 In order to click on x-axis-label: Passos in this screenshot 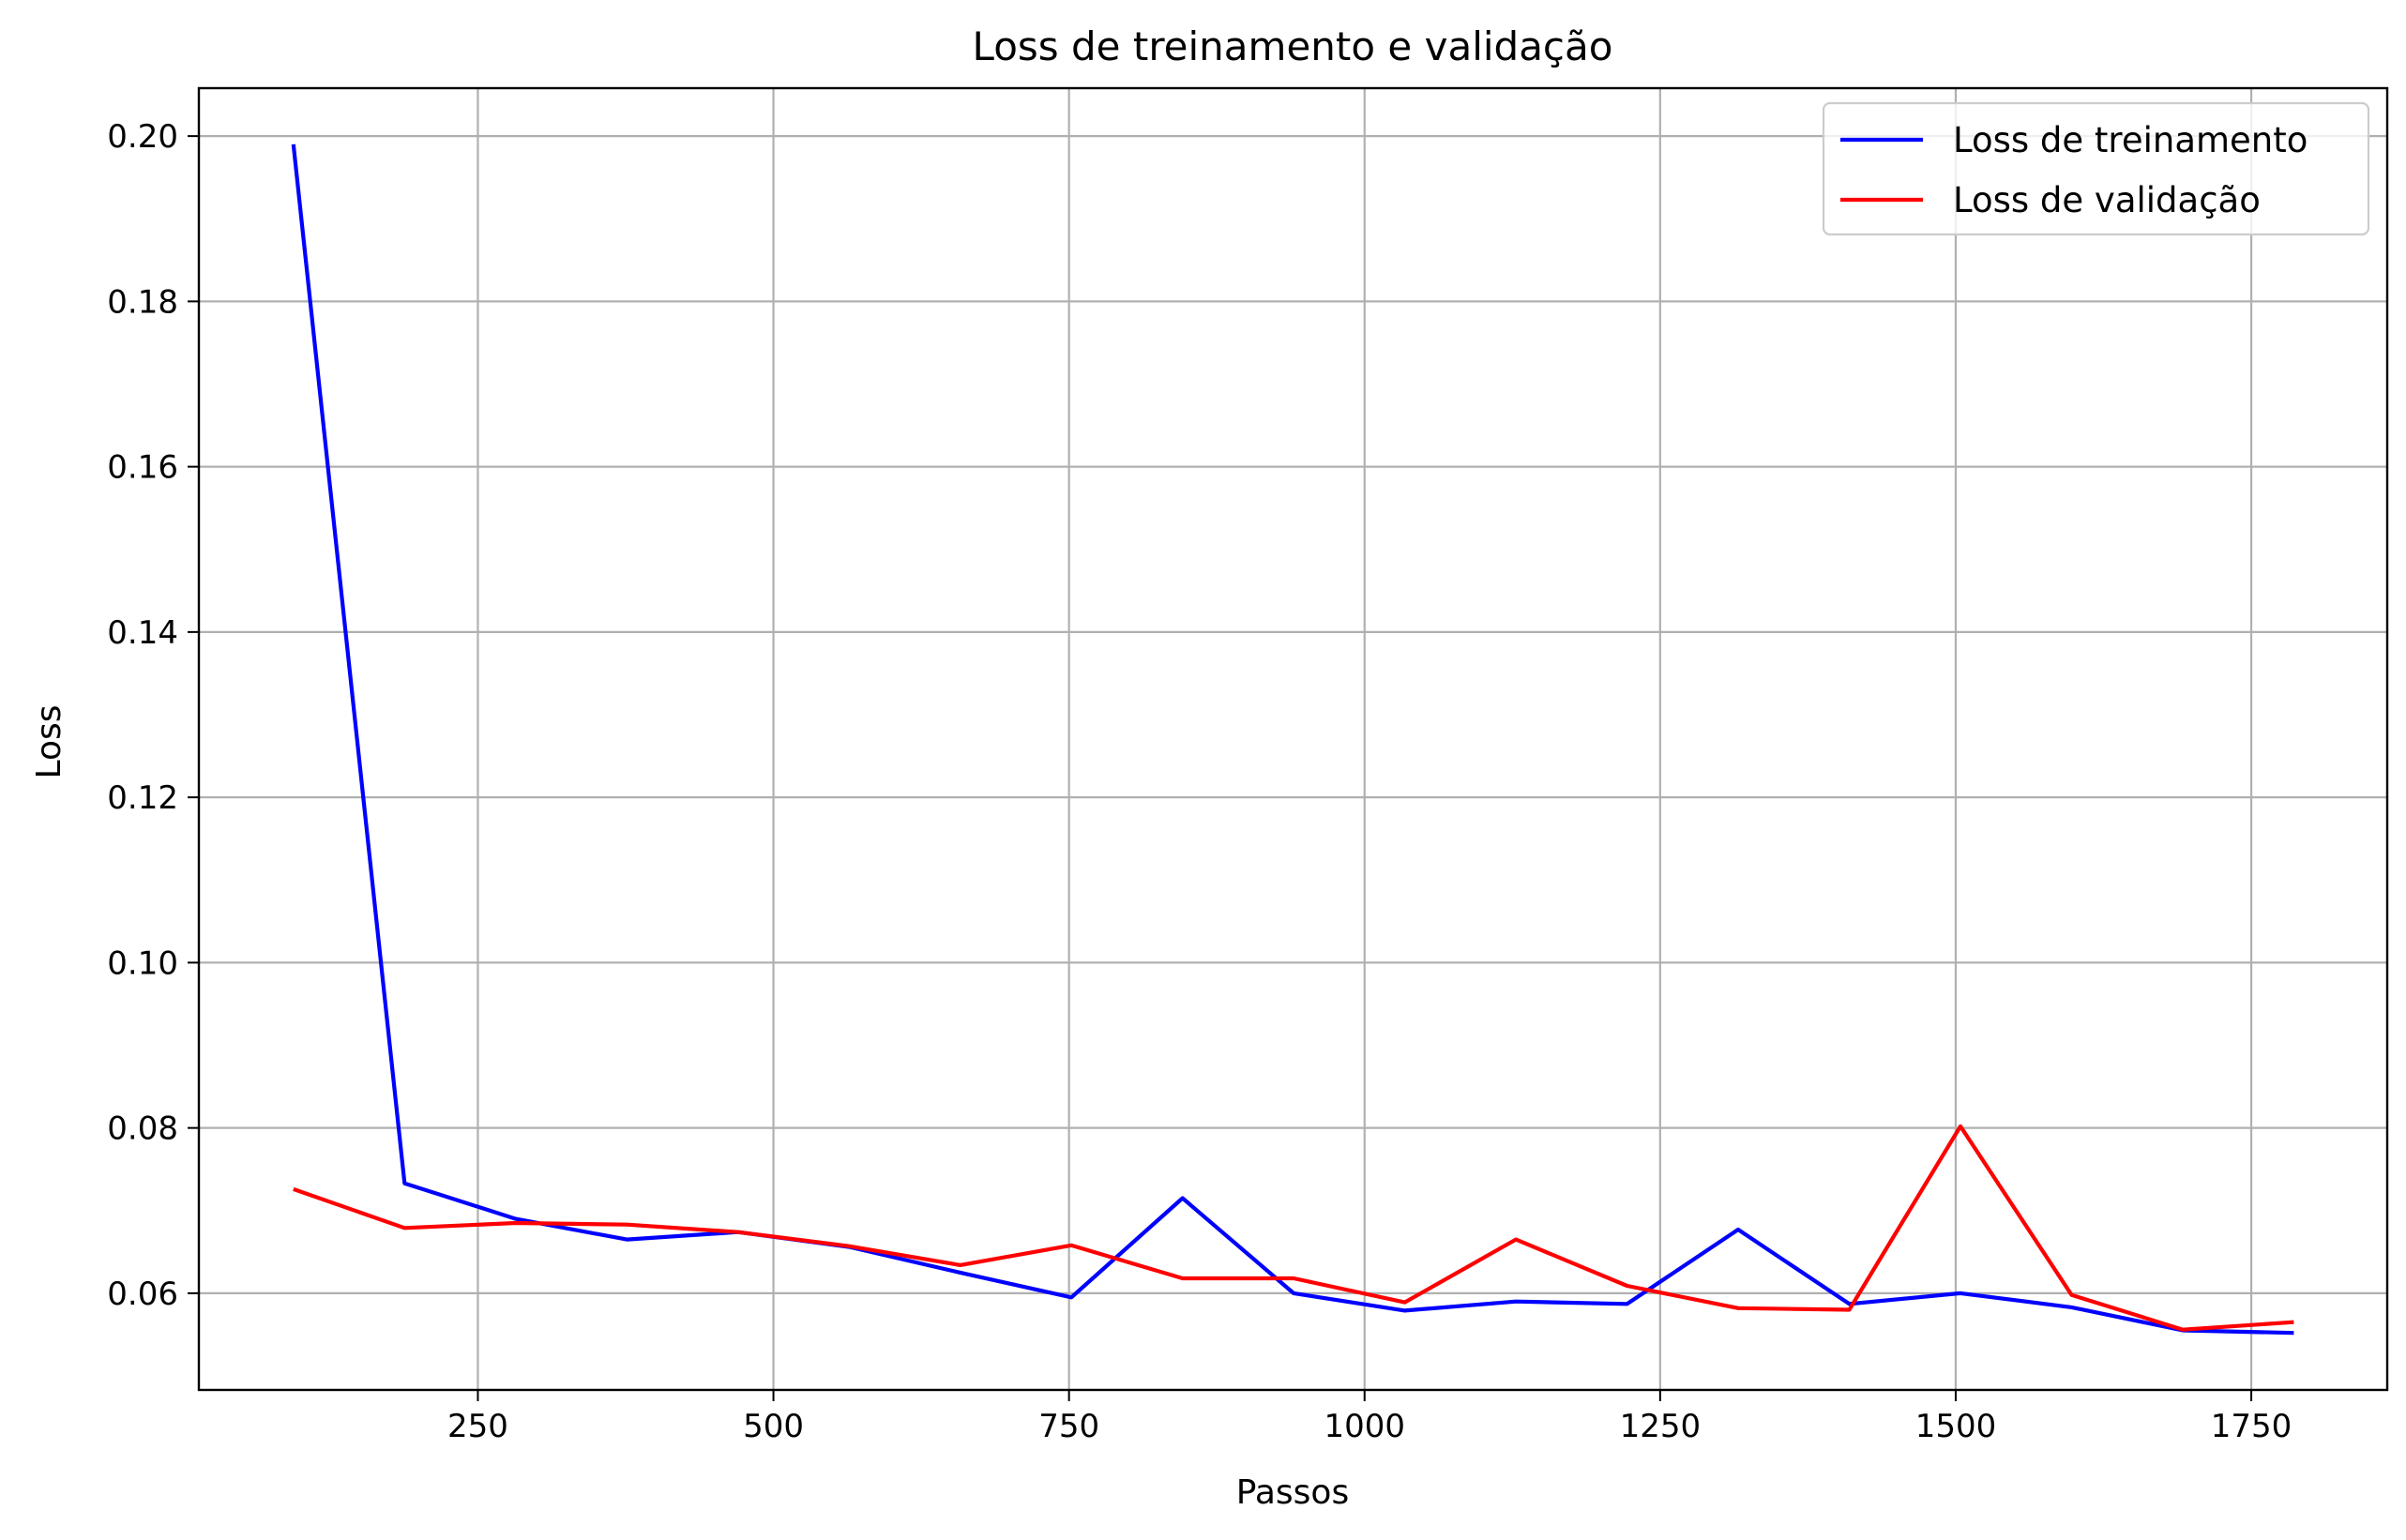, I will do `click(1292, 1492)`.